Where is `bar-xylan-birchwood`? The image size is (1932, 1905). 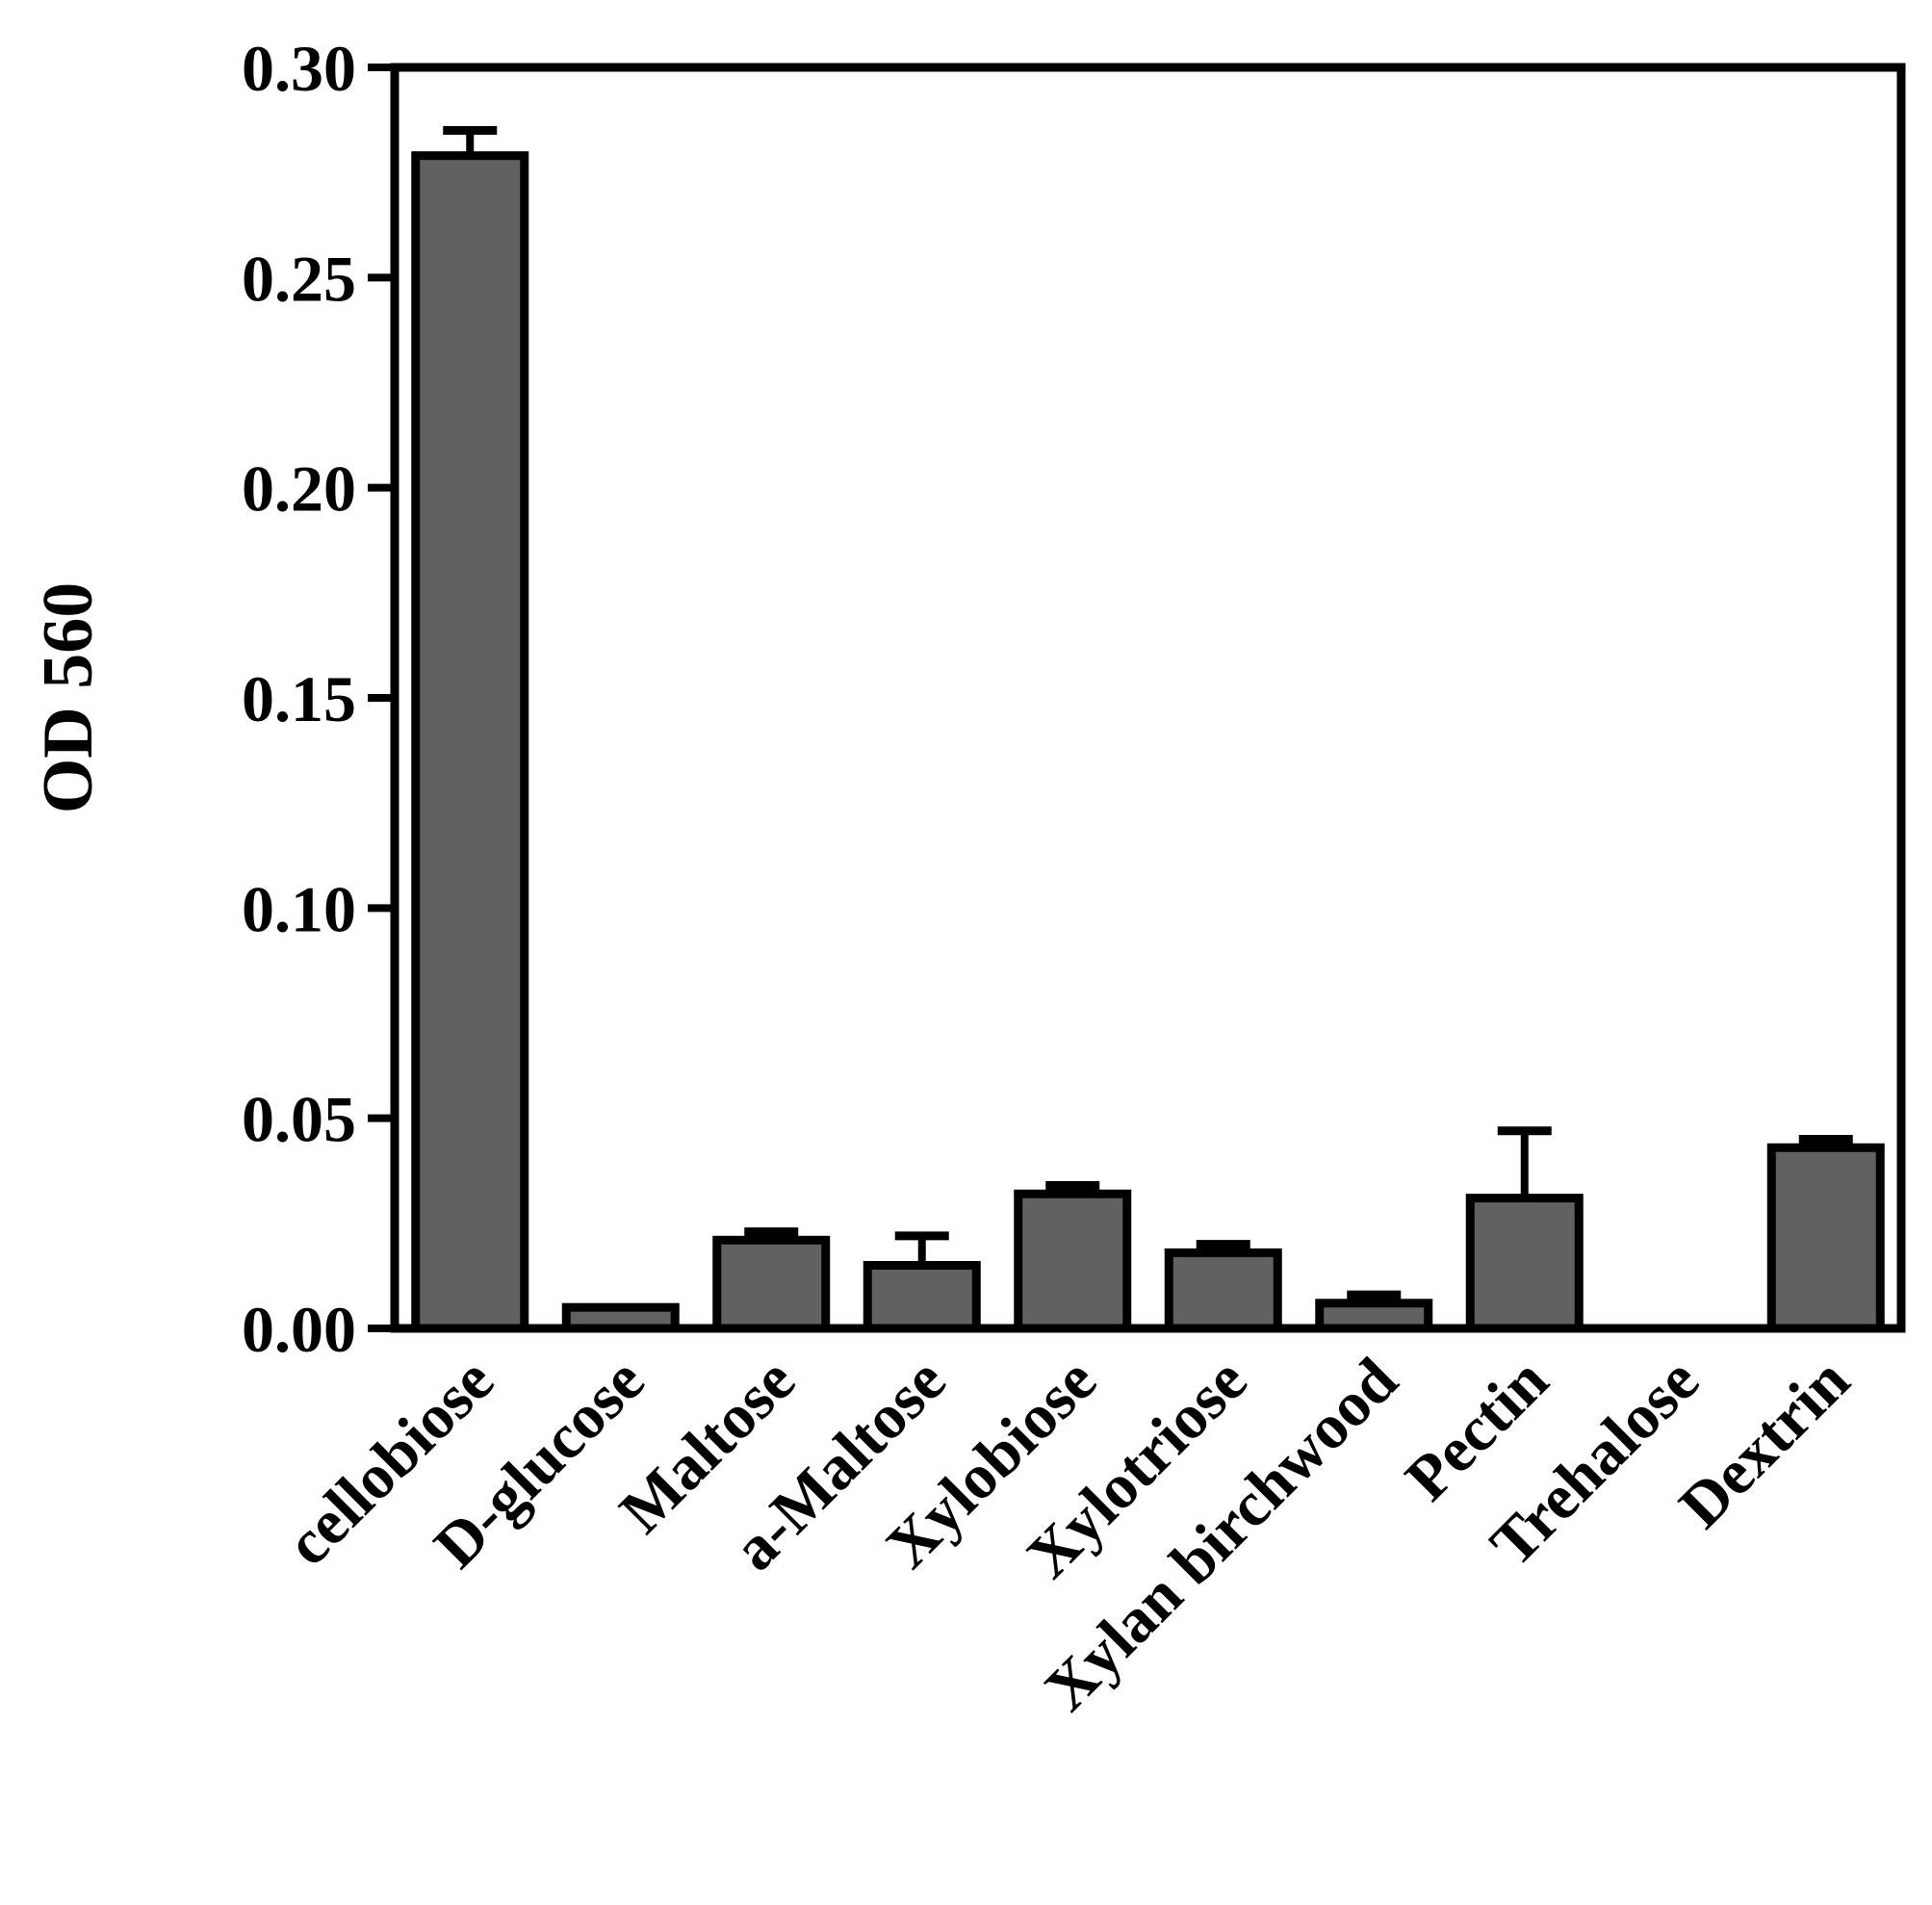 bar-xylan-birchwood is located at coordinates (1374, 1316).